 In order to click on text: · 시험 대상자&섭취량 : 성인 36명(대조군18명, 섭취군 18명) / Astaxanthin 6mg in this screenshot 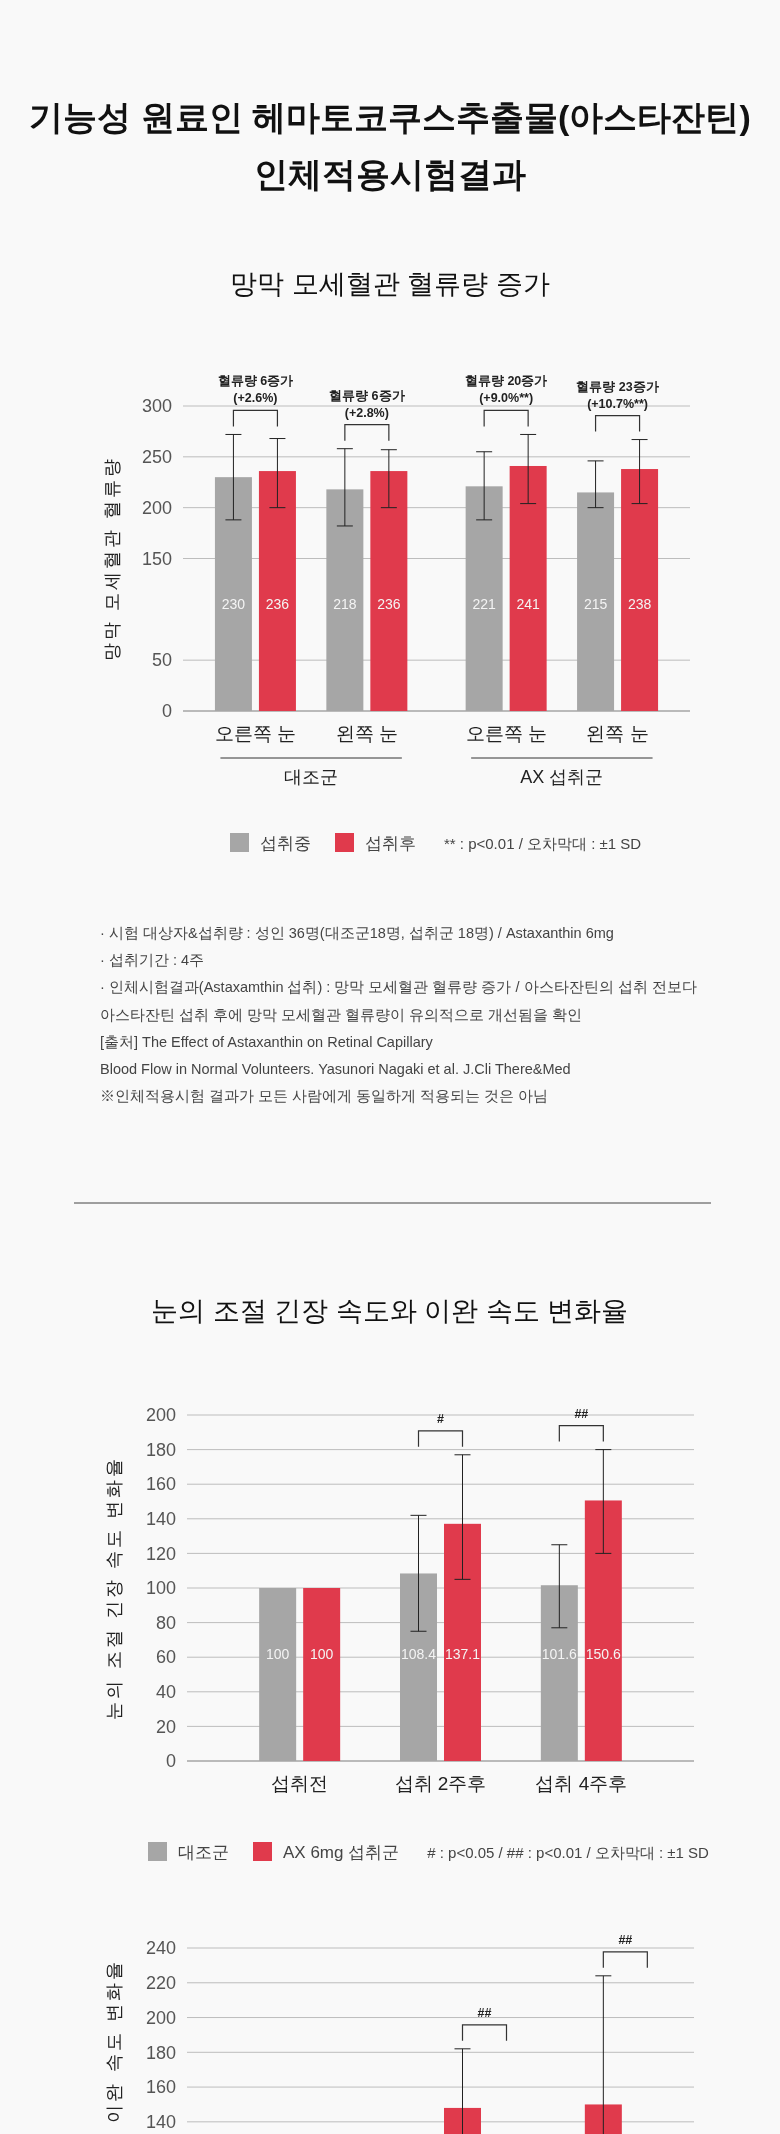, I will do `click(357, 933)`.